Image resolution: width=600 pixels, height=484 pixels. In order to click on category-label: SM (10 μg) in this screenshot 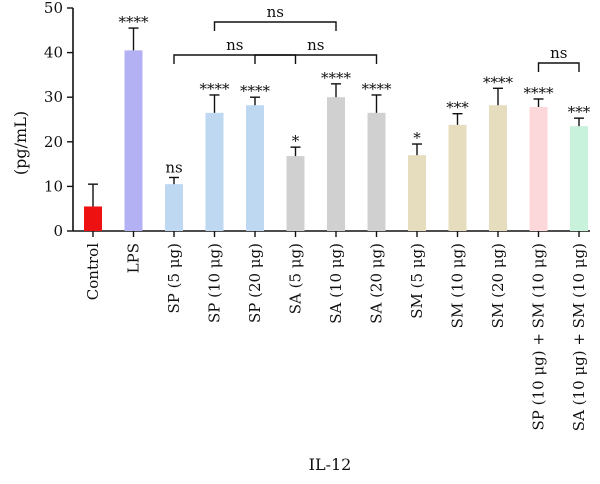, I will do `click(458, 285)`.